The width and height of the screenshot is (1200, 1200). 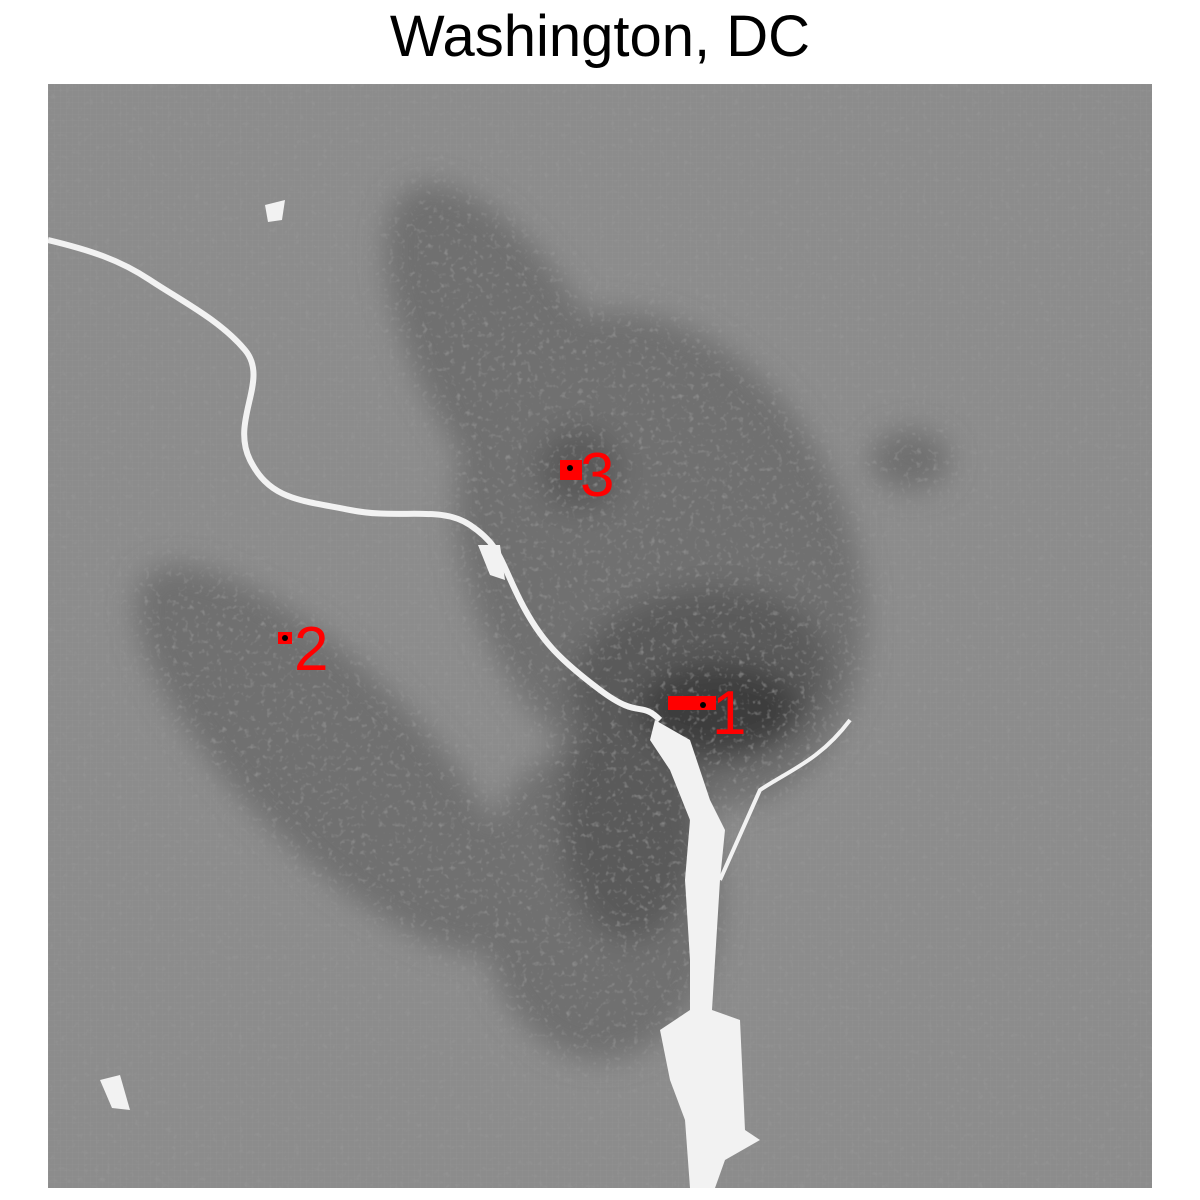 I want to click on marker-label: 2, so click(x=311, y=649).